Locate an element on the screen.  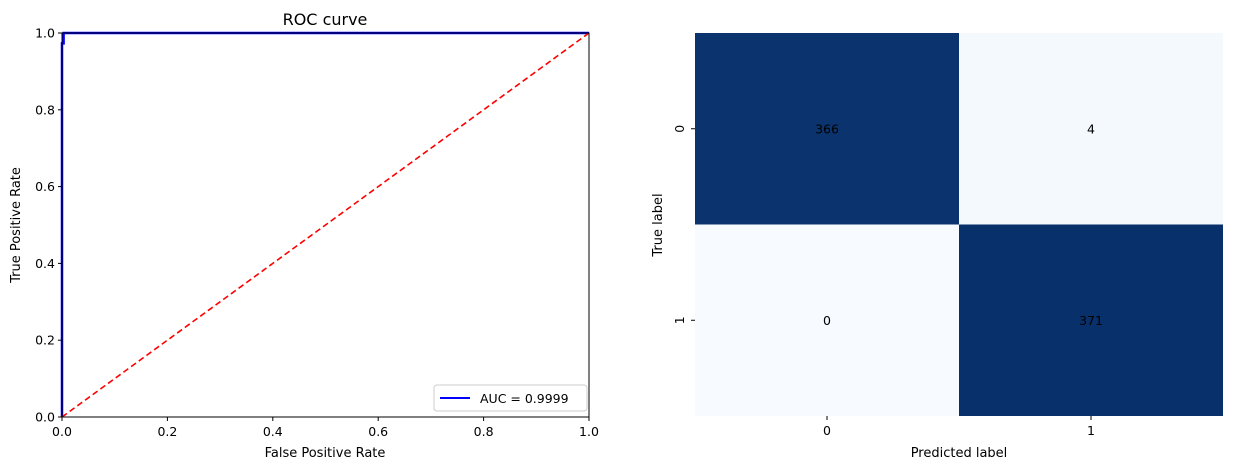
roc-x-tick-label: 0.6 is located at coordinates (378, 431).